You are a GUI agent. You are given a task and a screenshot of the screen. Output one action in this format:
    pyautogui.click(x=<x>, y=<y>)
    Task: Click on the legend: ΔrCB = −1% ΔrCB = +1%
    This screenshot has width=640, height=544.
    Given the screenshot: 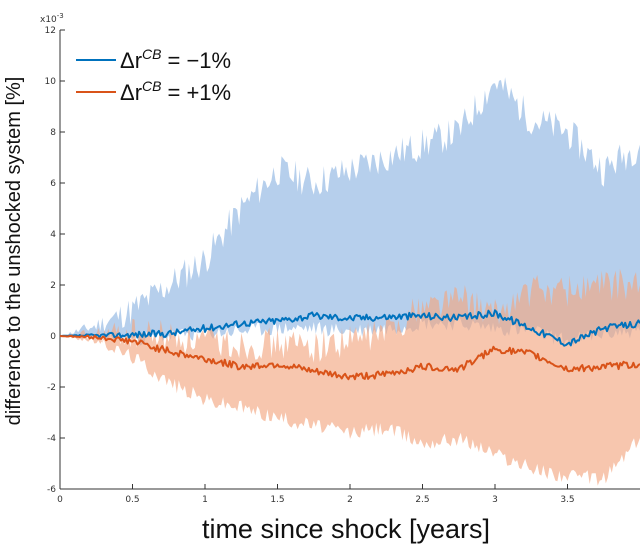 What is the action you would take?
    pyautogui.click(x=153, y=75)
    